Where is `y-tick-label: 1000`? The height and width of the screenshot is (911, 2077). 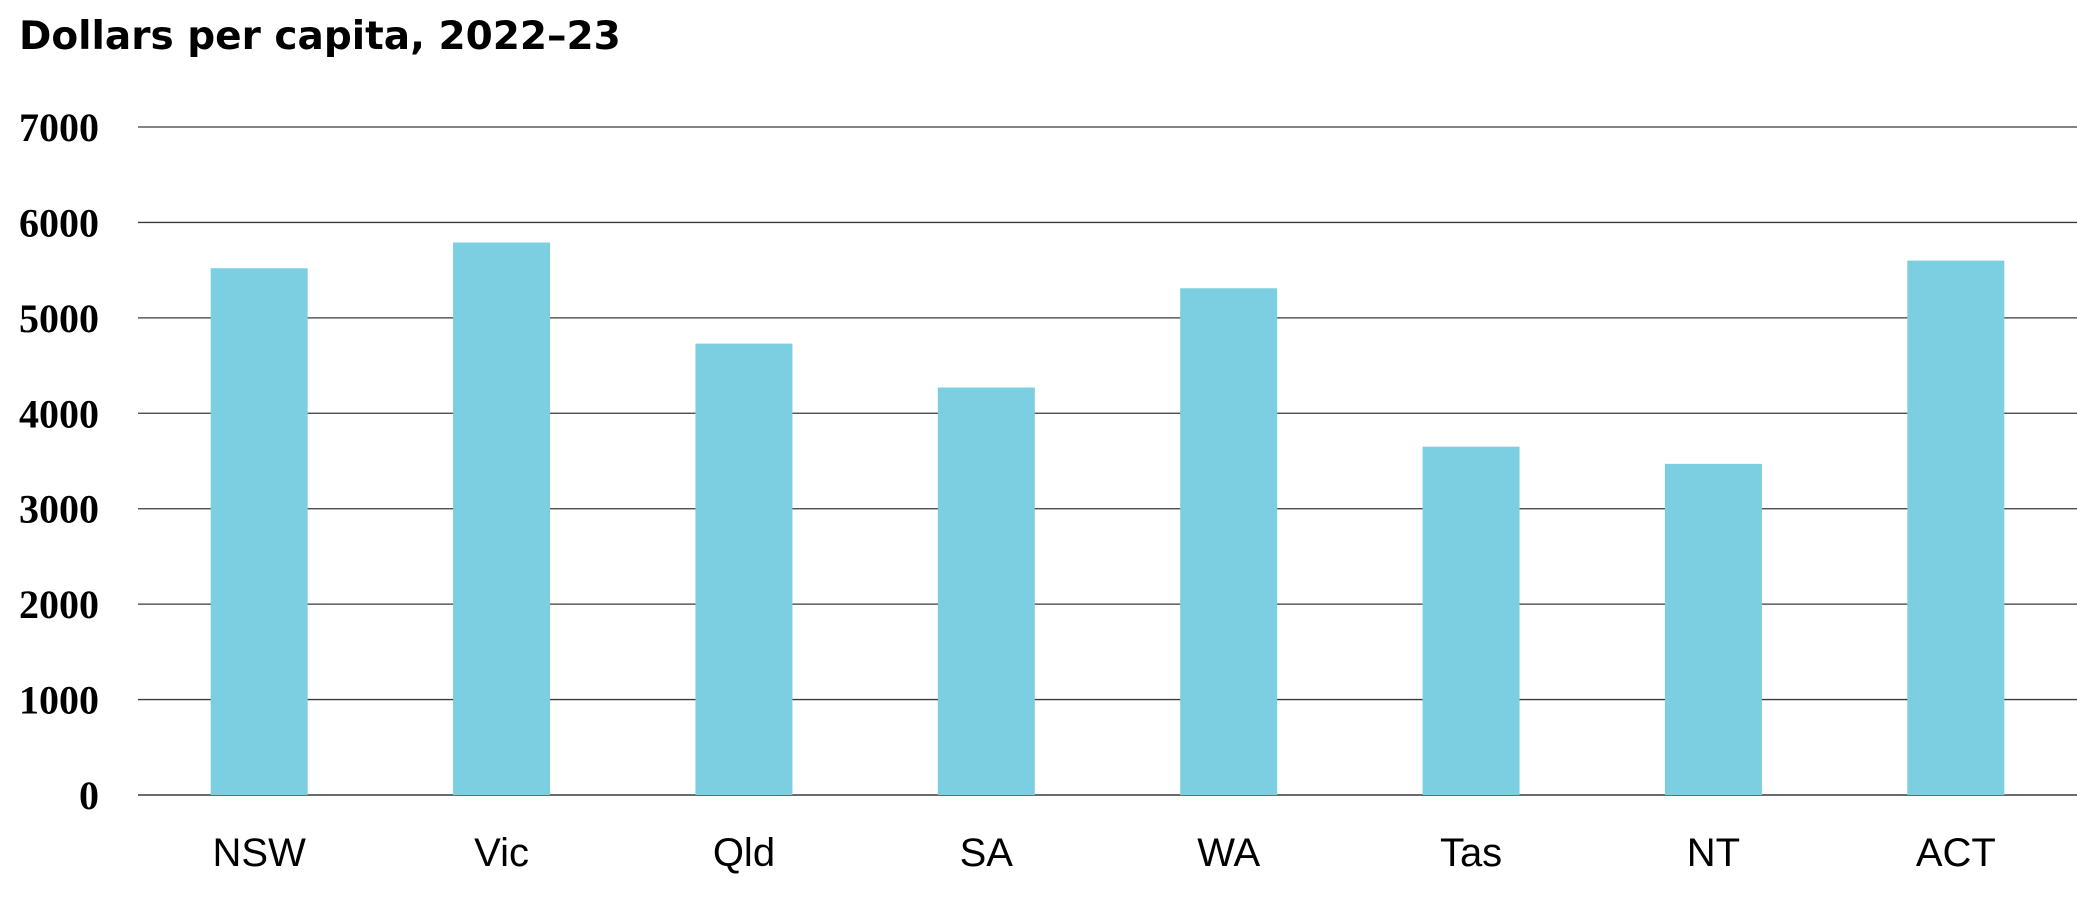 y-tick-label: 1000 is located at coordinates (59, 700).